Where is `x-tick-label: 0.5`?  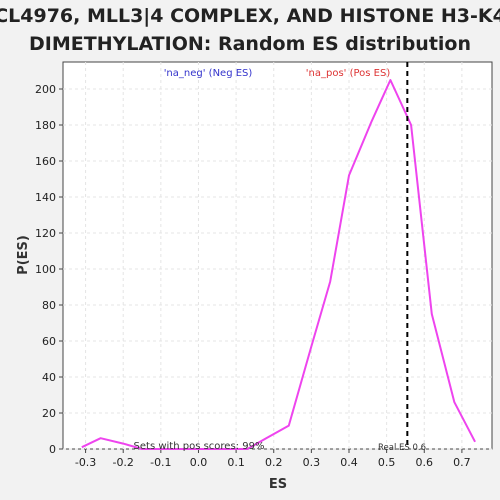 x-tick-label: 0.5 is located at coordinates (387, 462).